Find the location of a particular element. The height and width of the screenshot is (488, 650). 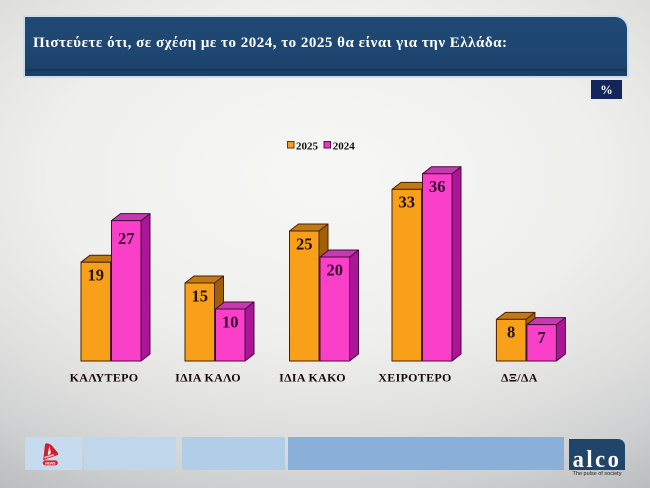

svg-text: ΧΕΙΡΟΤΕΡΟ is located at coordinates (414, 378).